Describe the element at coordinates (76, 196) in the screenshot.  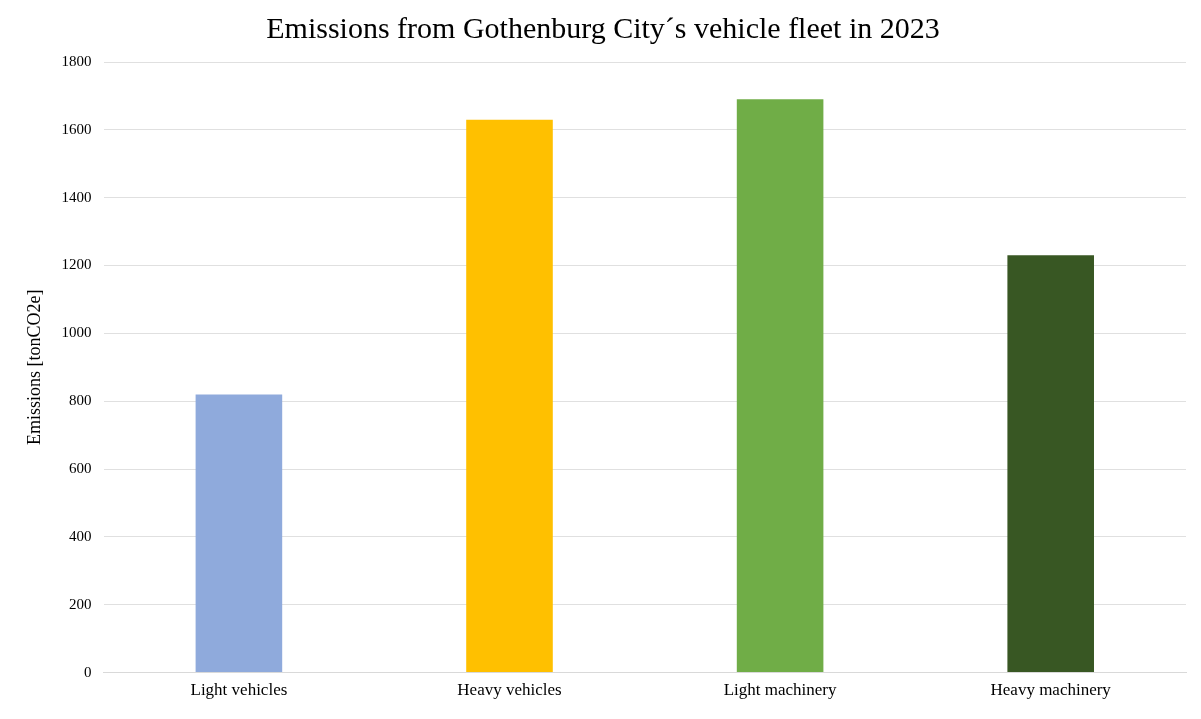
I see `y-tick-label: 1400` at that location.